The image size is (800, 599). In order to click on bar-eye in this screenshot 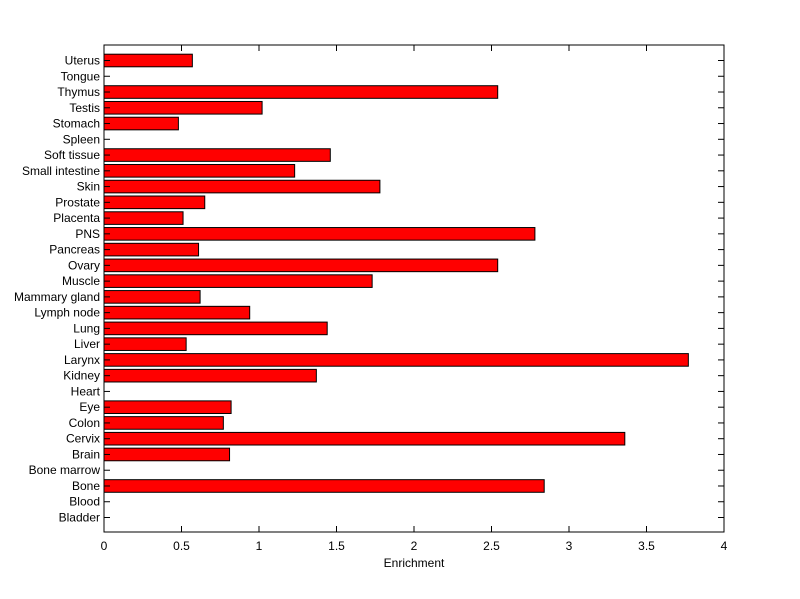, I will do `click(167, 407)`.